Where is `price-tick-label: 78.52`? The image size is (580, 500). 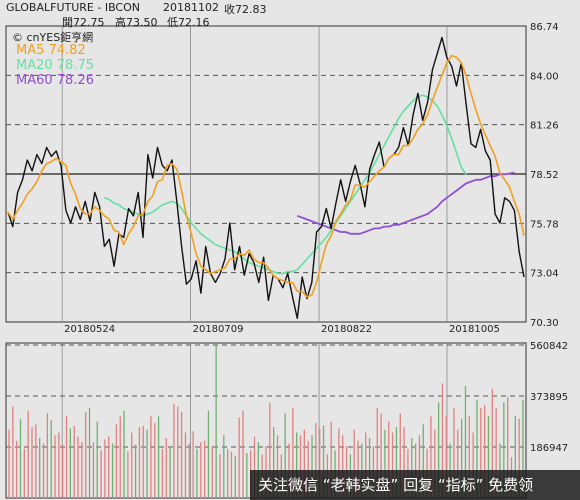 price-tick-label: 78.52 is located at coordinates (544, 175).